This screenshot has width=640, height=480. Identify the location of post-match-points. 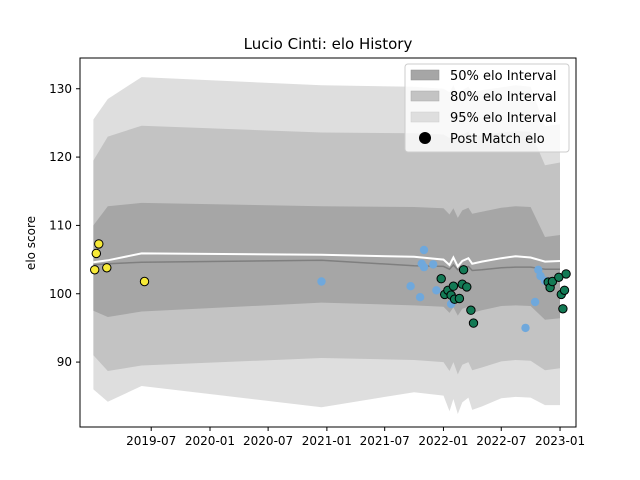
(330, 286).